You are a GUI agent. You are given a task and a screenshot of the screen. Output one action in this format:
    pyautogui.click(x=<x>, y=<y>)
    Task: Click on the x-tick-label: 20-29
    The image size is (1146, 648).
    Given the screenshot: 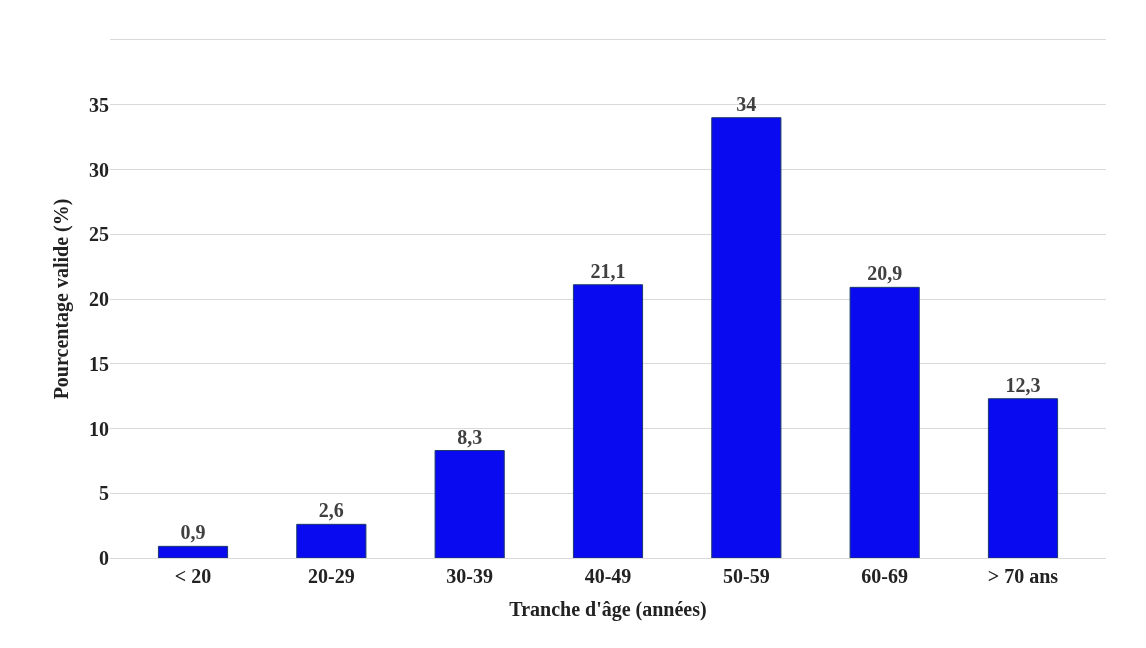 What is the action you would take?
    pyautogui.click(x=331, y=576)
    